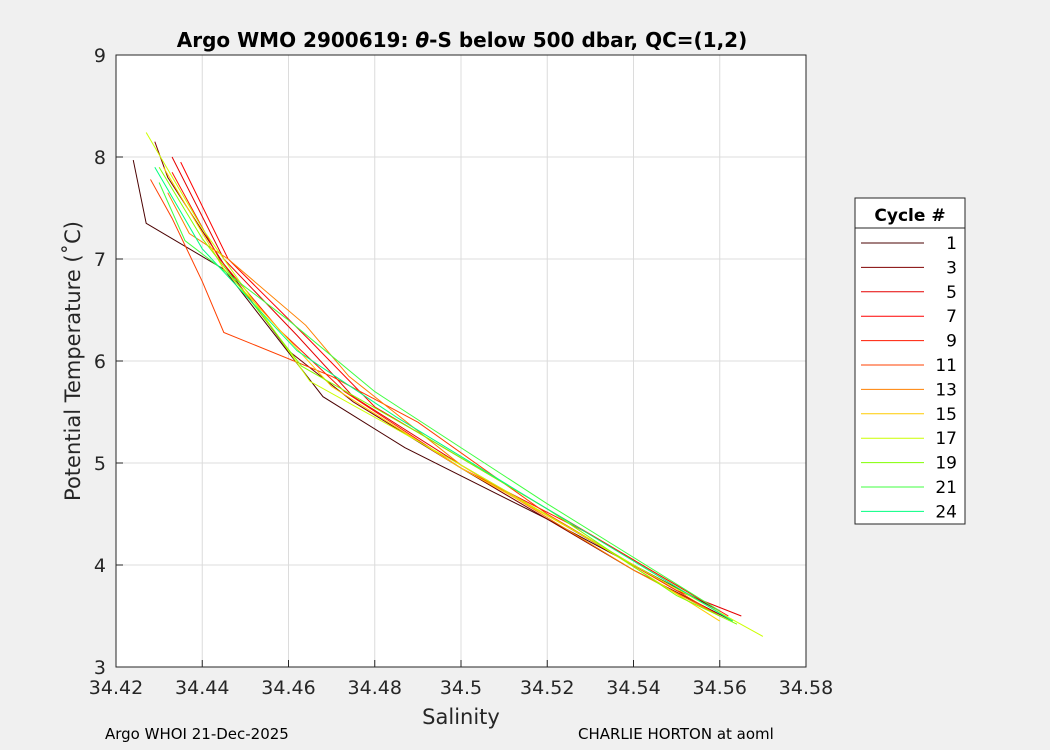 Image resolution: width=1050 pixels, height=750 pixels. I want to click on legend-label: 17, so click(946, 439).